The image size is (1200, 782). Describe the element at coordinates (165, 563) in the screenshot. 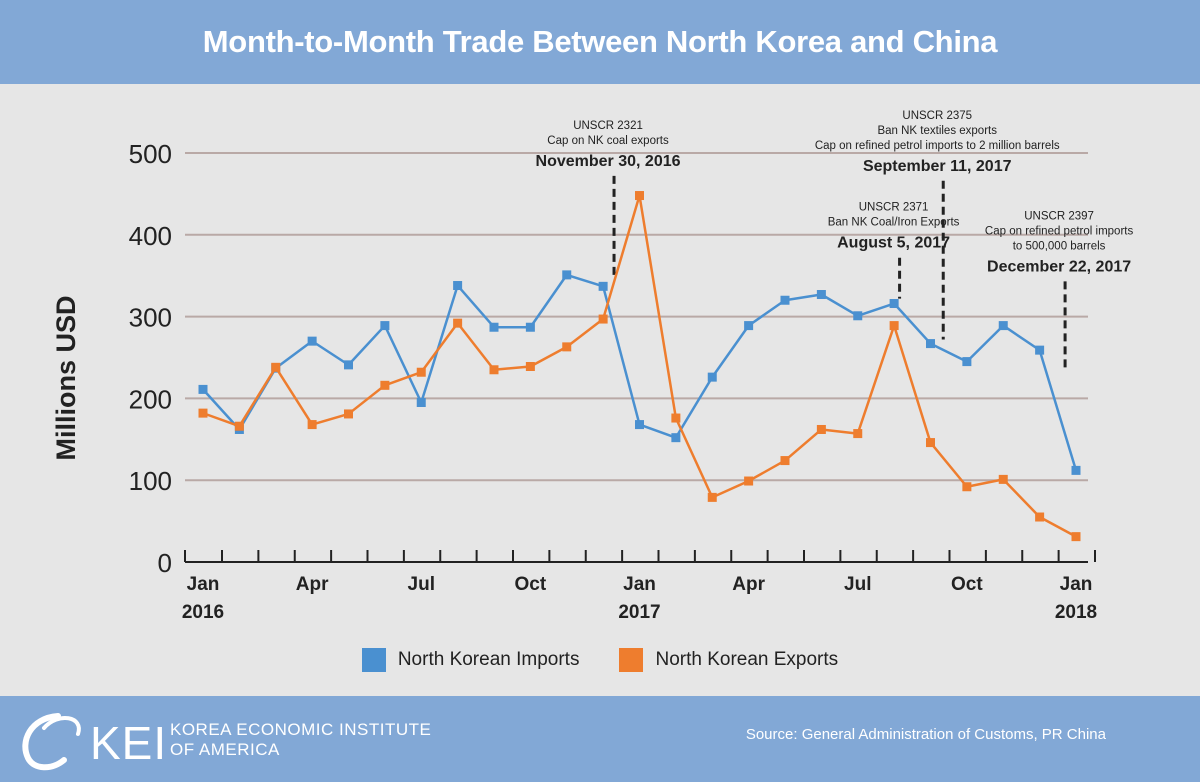

I see `y-tick-label: 0` at that location.